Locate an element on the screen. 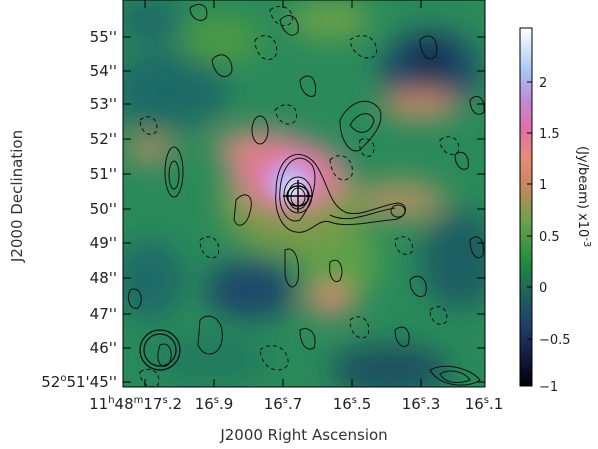 The height and width of the screenshot is (449, 598). y-origin-label: 52o51'45'' is located at coordinates (79, 382).